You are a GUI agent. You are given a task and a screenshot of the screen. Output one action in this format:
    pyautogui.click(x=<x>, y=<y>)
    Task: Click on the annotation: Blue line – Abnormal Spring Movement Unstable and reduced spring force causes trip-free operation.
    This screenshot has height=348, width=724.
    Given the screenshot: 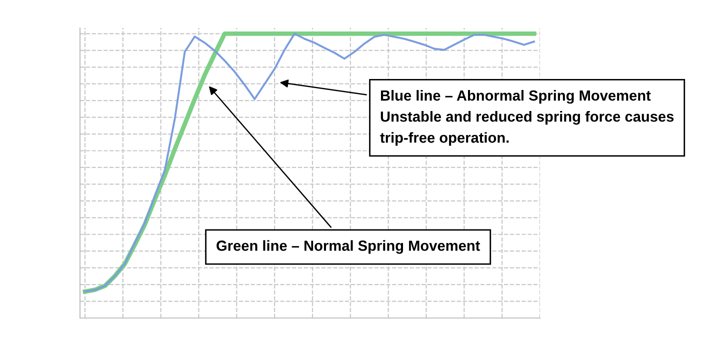 What is the action you would take?
    pyautogui.click(x=527, y=118)
    